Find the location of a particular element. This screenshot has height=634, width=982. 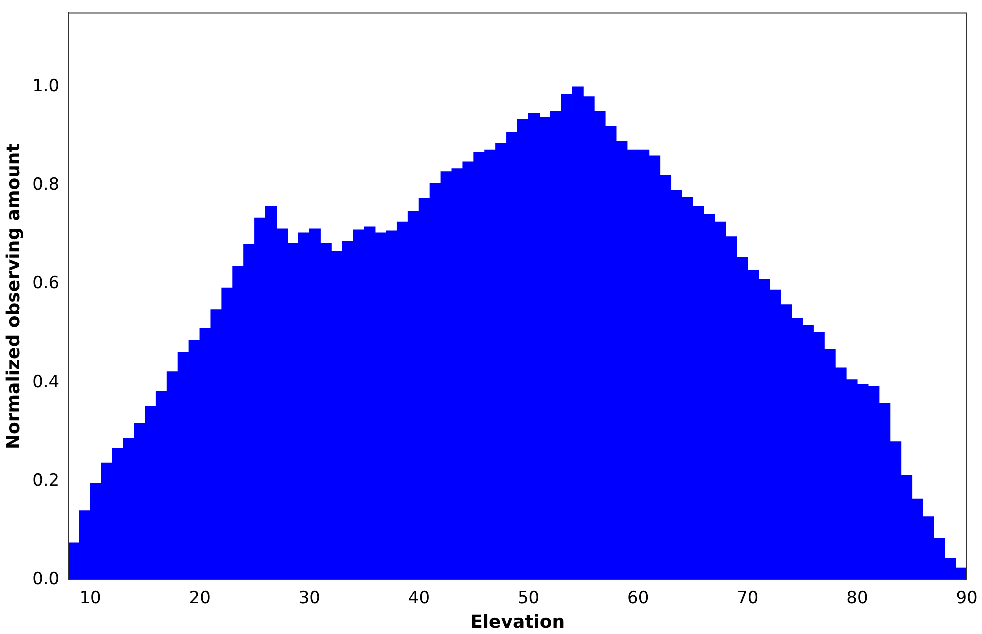

x-tick-label: 40 is located at coordinates (419, 598).